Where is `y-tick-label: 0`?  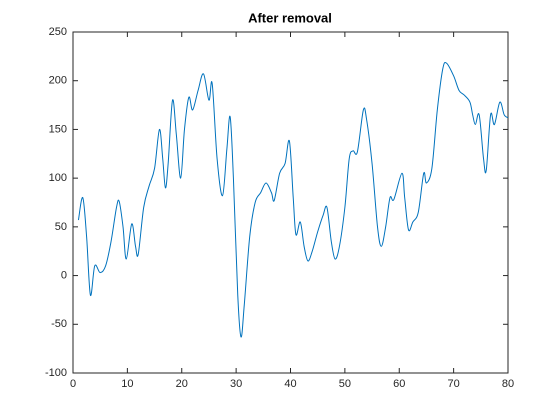
y-tick-label: 0 is located at coordinates (64, 275).